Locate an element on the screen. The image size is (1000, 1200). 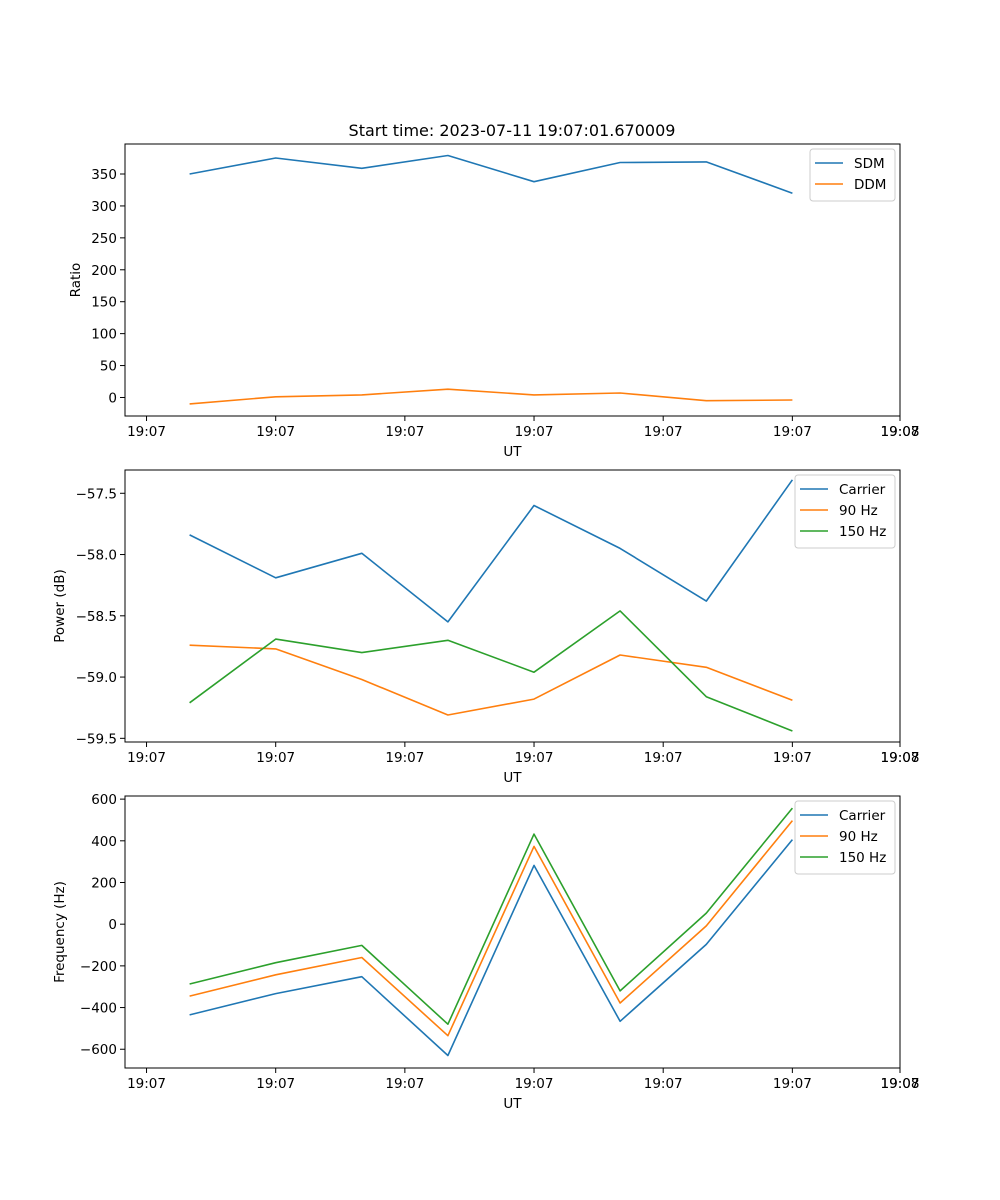
y-tick-label: 600 is located at coordinates (104, 800).